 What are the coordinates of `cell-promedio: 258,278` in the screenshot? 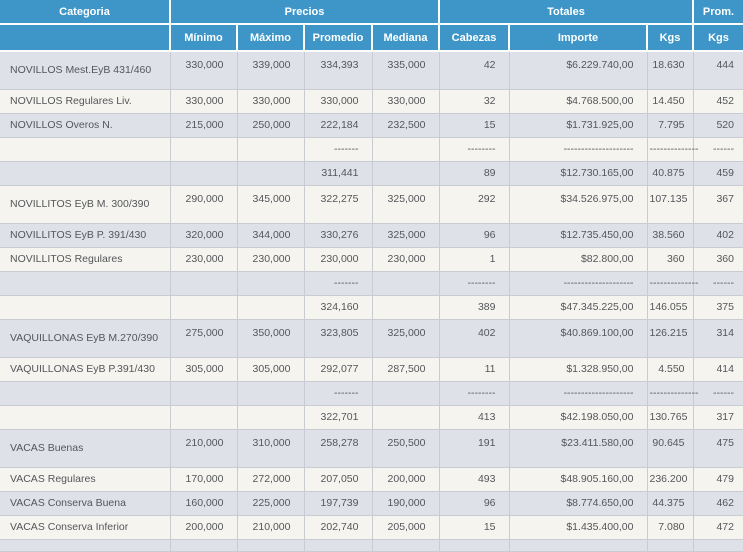 It's located at (338, 448).